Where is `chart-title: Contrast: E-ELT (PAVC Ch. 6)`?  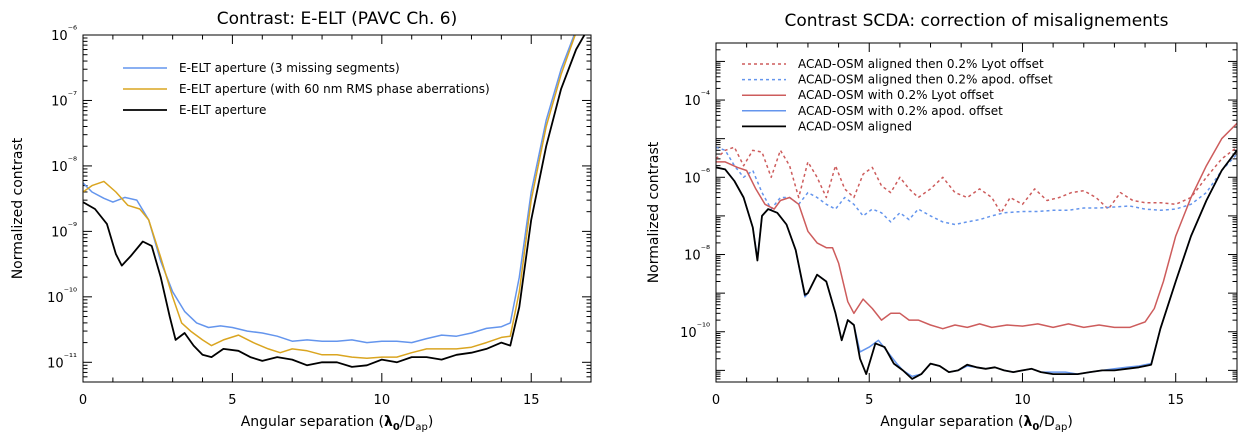
chart-title: Contrast: E-ELT (PAVC Ch. 6) is located at coordinates (337, 19).